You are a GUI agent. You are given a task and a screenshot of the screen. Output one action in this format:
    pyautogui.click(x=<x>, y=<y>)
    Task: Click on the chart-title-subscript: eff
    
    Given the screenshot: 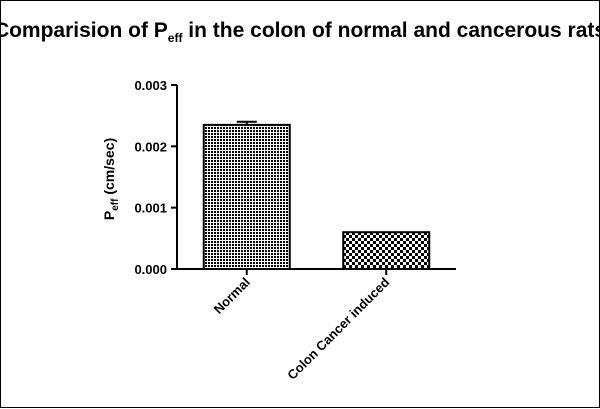 What is the action you would take?
    pyautogui.click(x=176, y=38)
    